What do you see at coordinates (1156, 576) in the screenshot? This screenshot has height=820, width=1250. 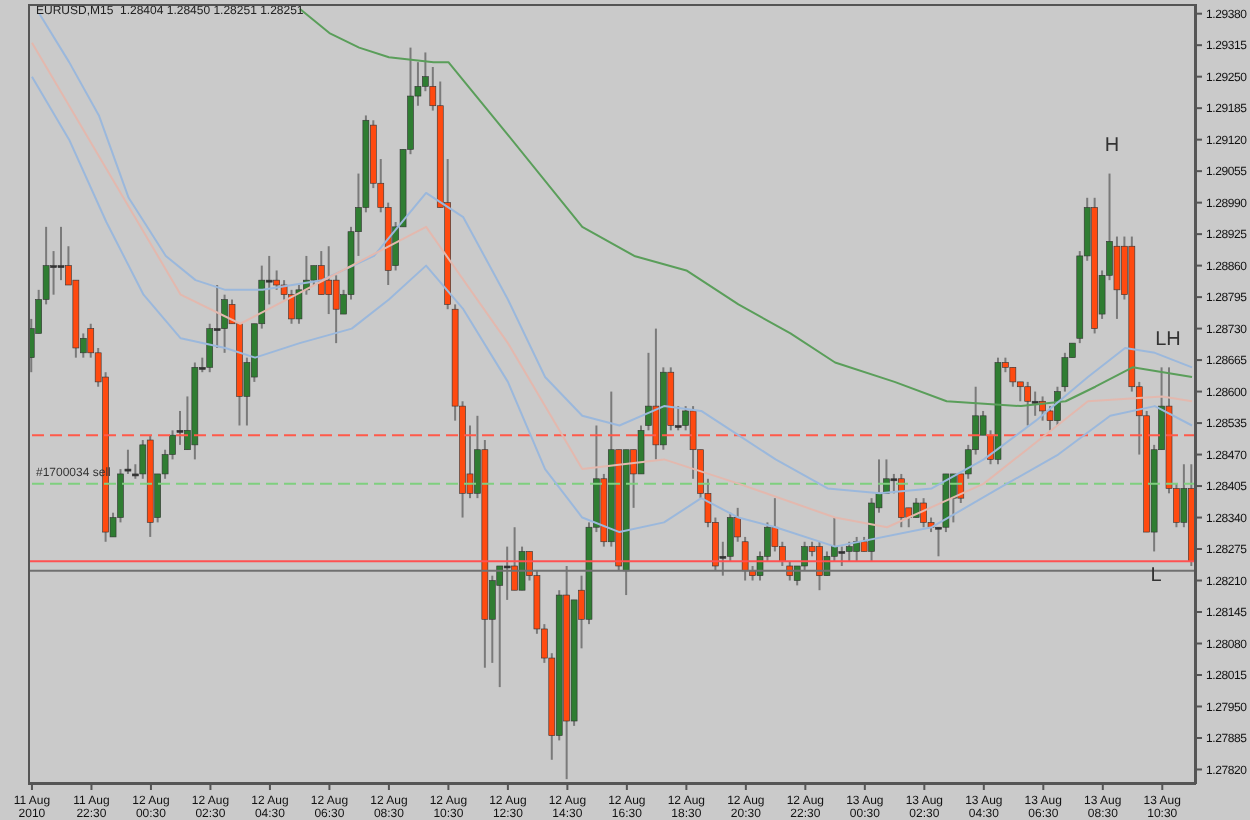 I see `annotation: L` at bounding box center [1156, 576].